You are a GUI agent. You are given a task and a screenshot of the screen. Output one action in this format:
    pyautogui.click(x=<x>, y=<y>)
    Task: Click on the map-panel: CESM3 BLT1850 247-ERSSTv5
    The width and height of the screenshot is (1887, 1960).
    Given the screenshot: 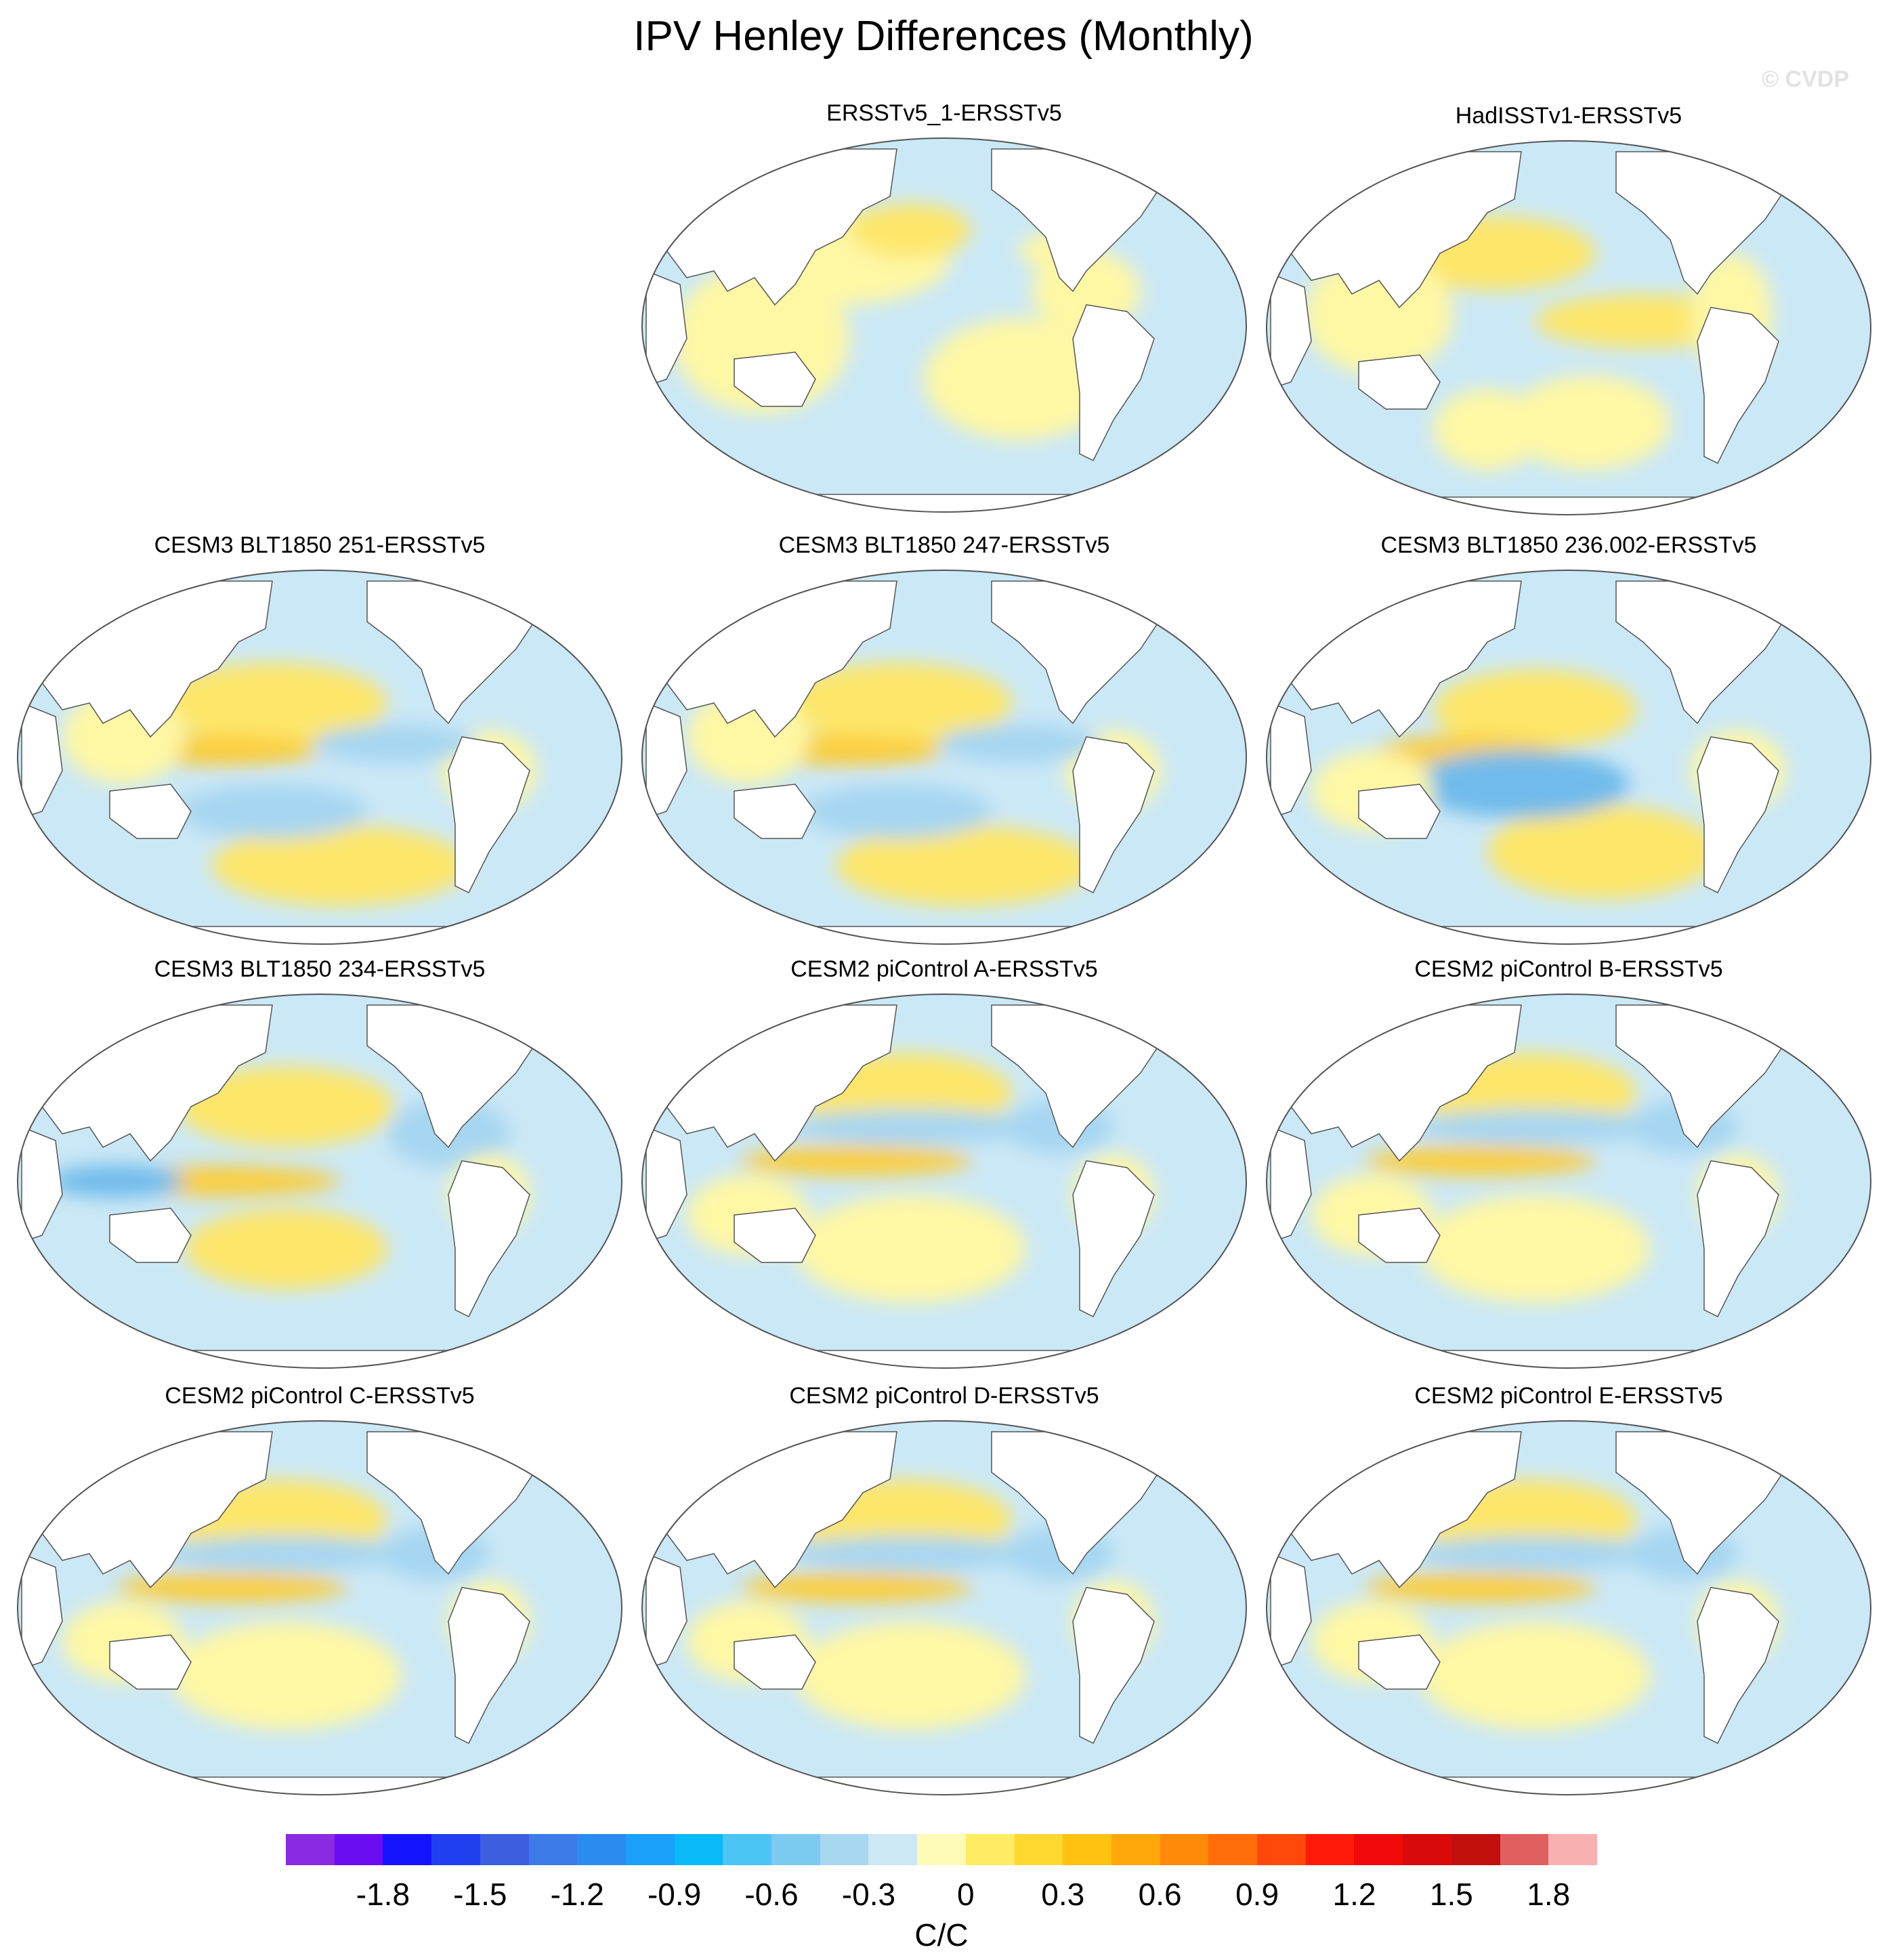 What is the action you would take?
    pyautogui.click(x=944, y=742)
    